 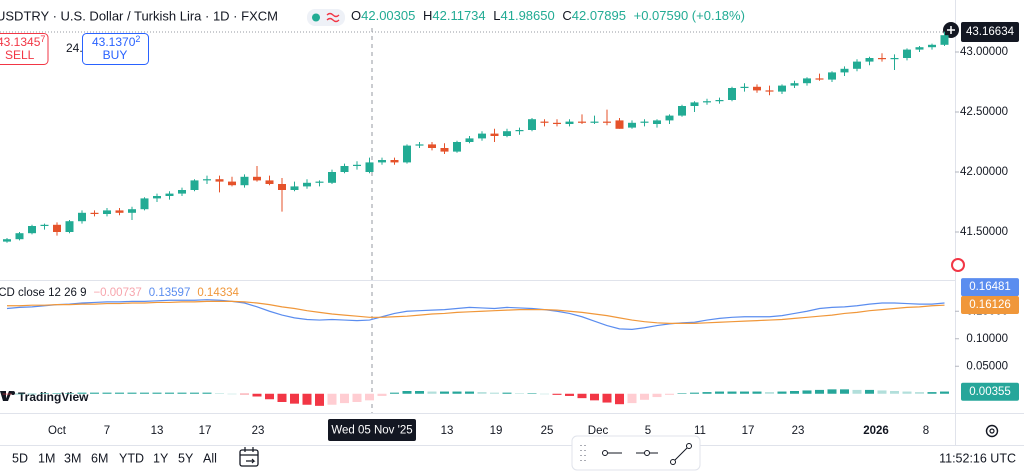 I want to click on sell-price-main: 43.1345, so click(x=20, y=42).